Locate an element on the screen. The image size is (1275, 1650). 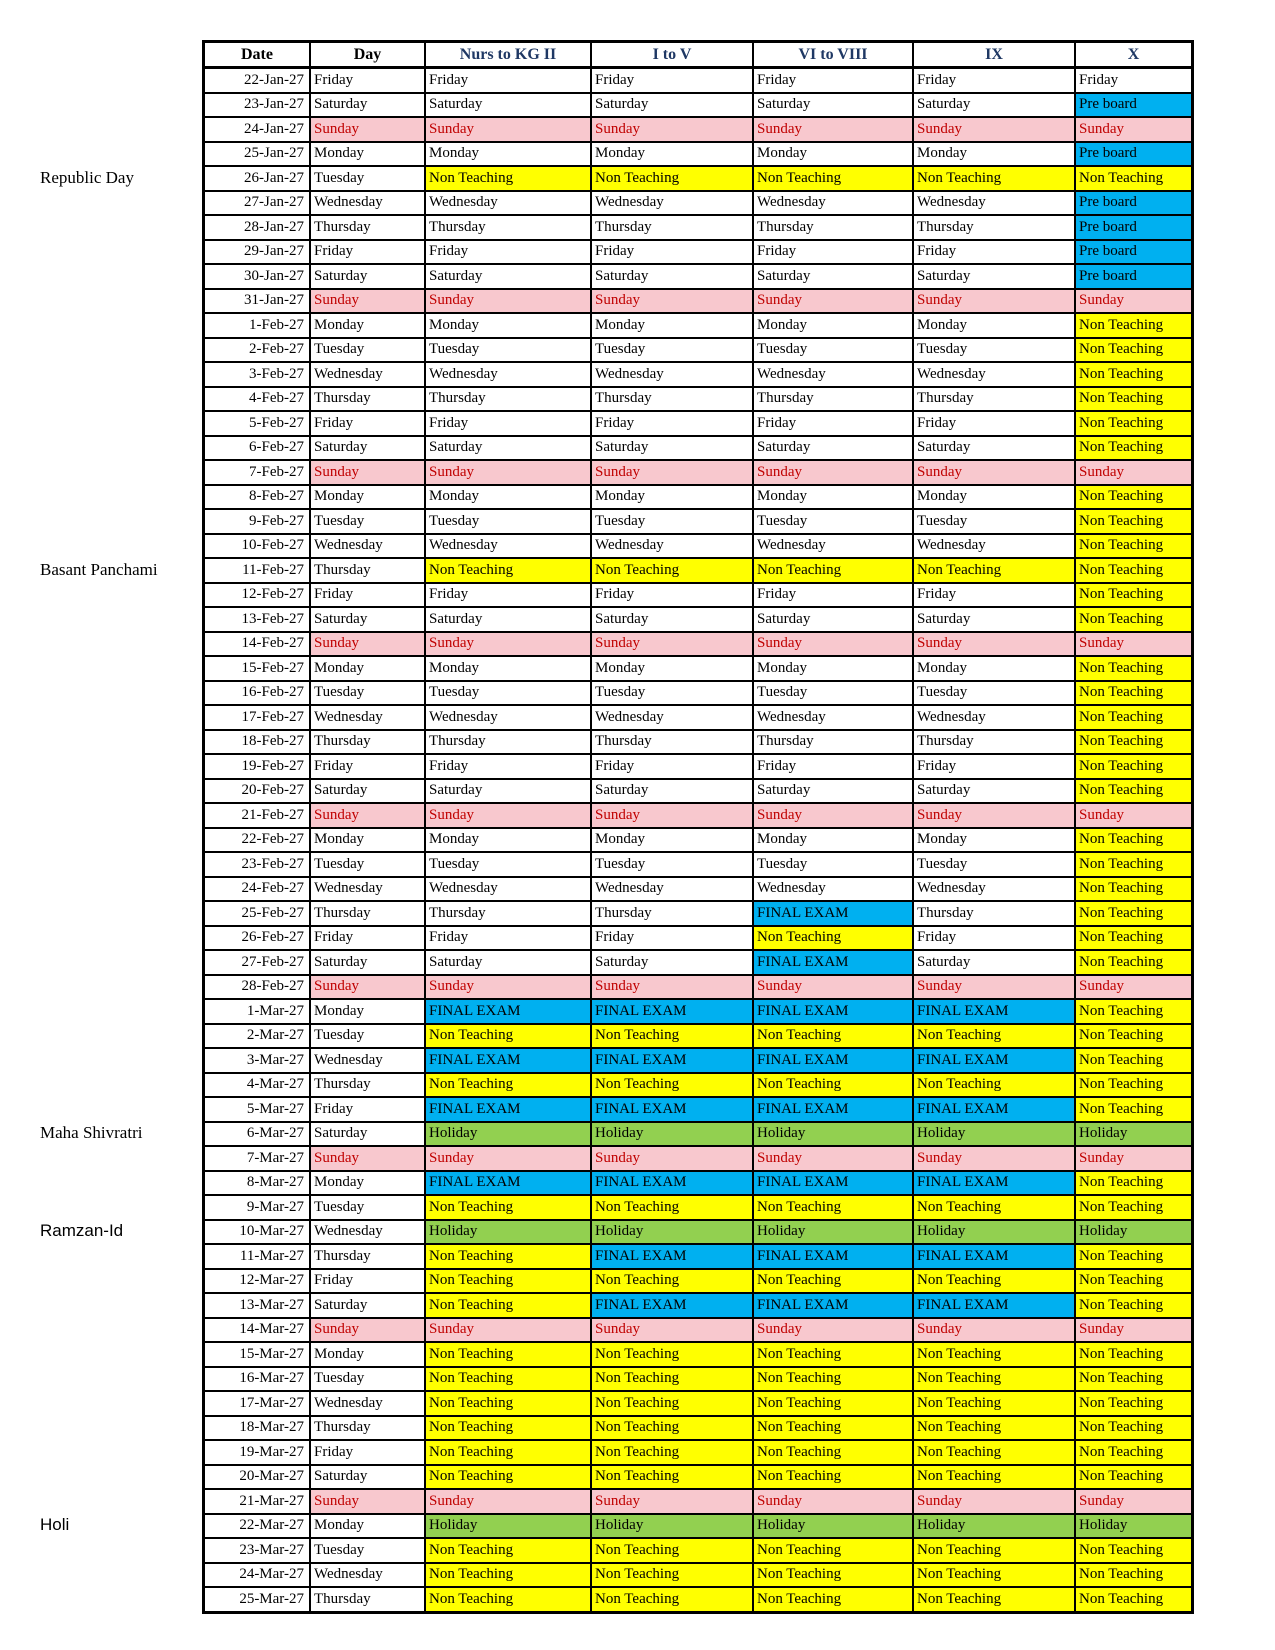
date-cell: 19-Feb-27 is located at coordinates (256, 766).